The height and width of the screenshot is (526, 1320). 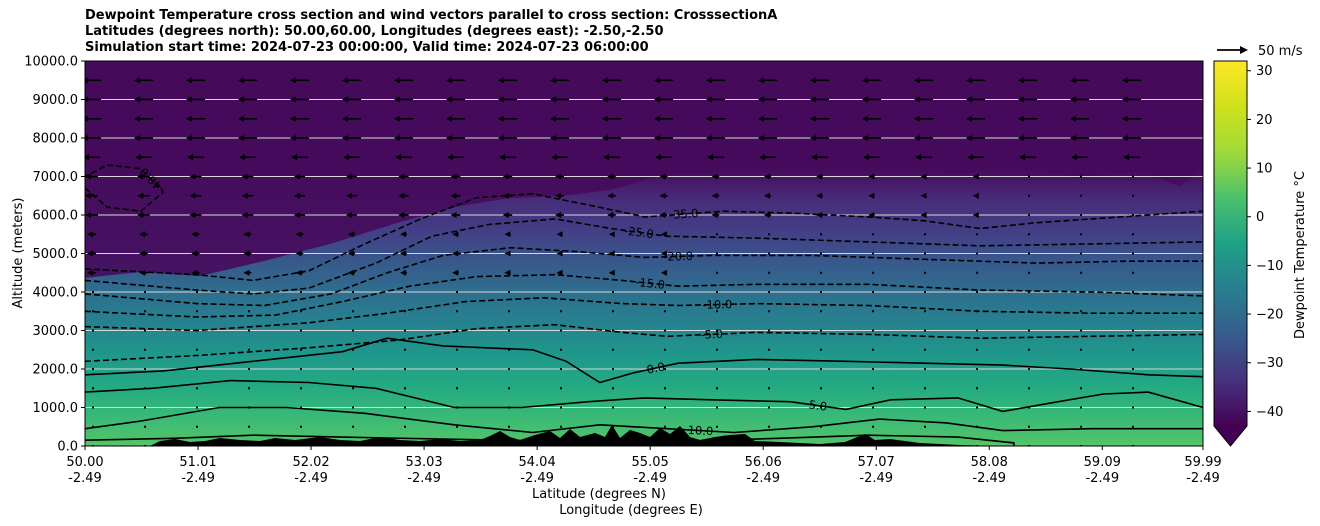 I want to click on colorbar-extend-min, so click(x=1230, y=436).